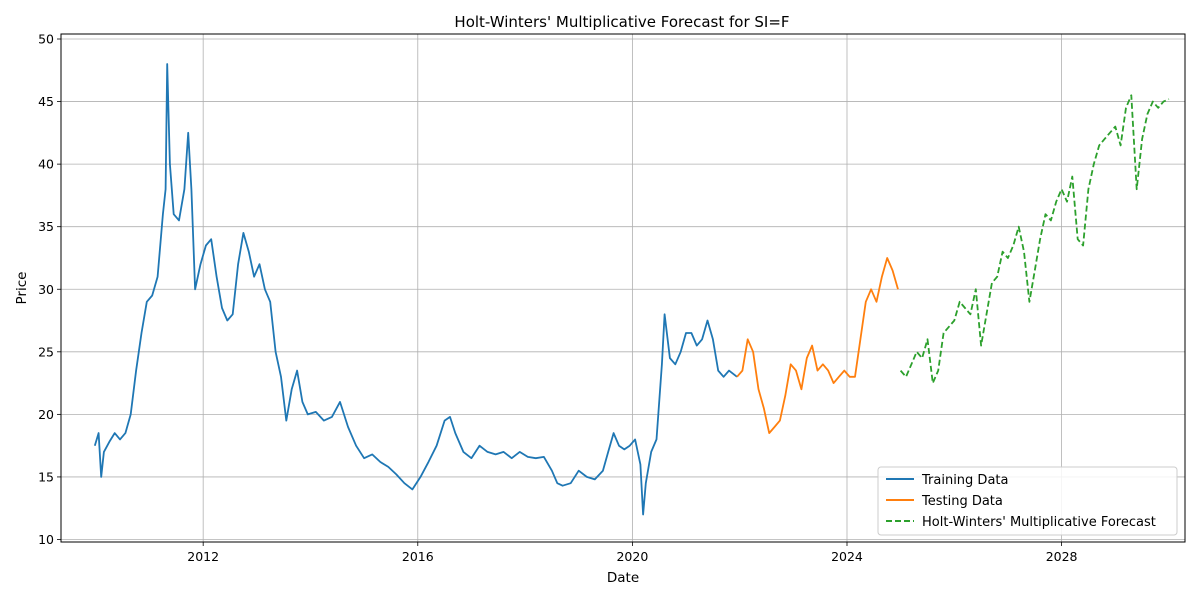 Image resolution: width=1200 pixels, height=600 pixels. What do you see at coordinates (1034, 239) in the screenshot?
I see `series-line-forecast` at bounding box center [1034, 239].